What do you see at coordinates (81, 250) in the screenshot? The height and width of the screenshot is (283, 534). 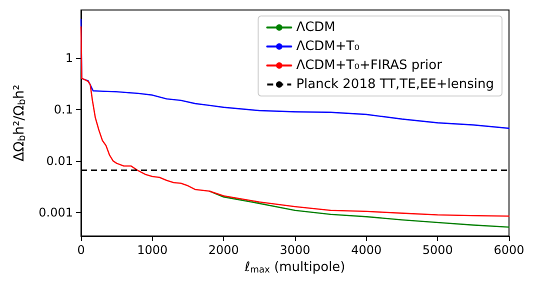 I see `x-tick-label: 0` at bounding box center [81, 250].